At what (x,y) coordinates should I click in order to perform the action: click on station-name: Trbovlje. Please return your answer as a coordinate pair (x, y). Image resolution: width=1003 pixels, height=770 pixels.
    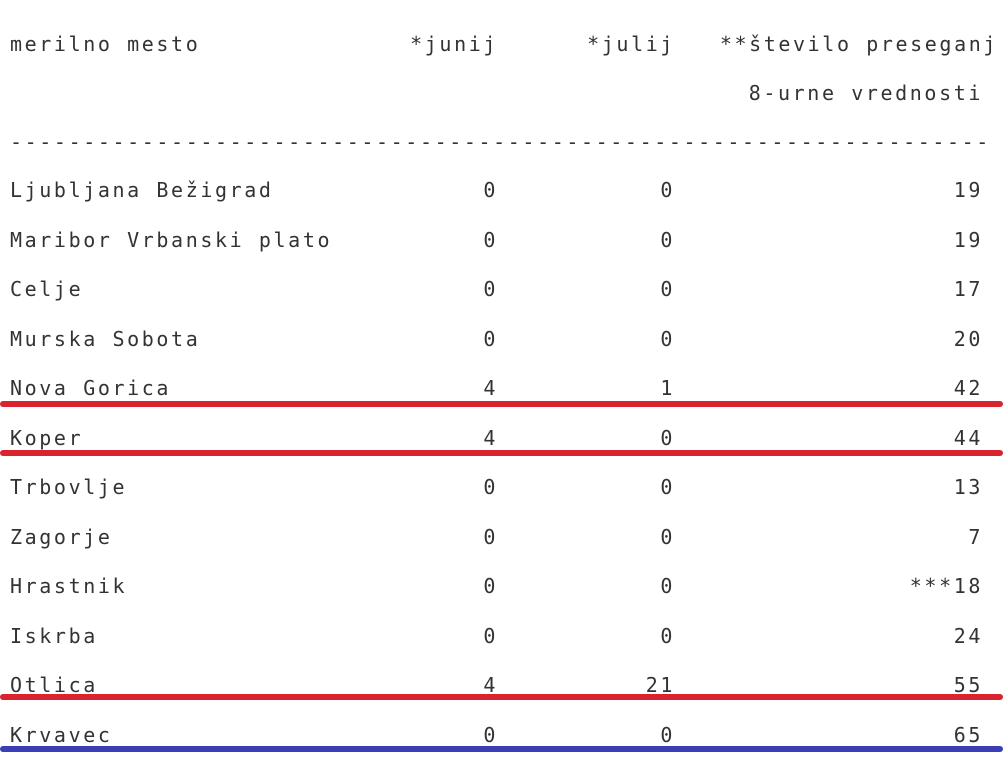
    Looking at the image, I should click on (69, 487).